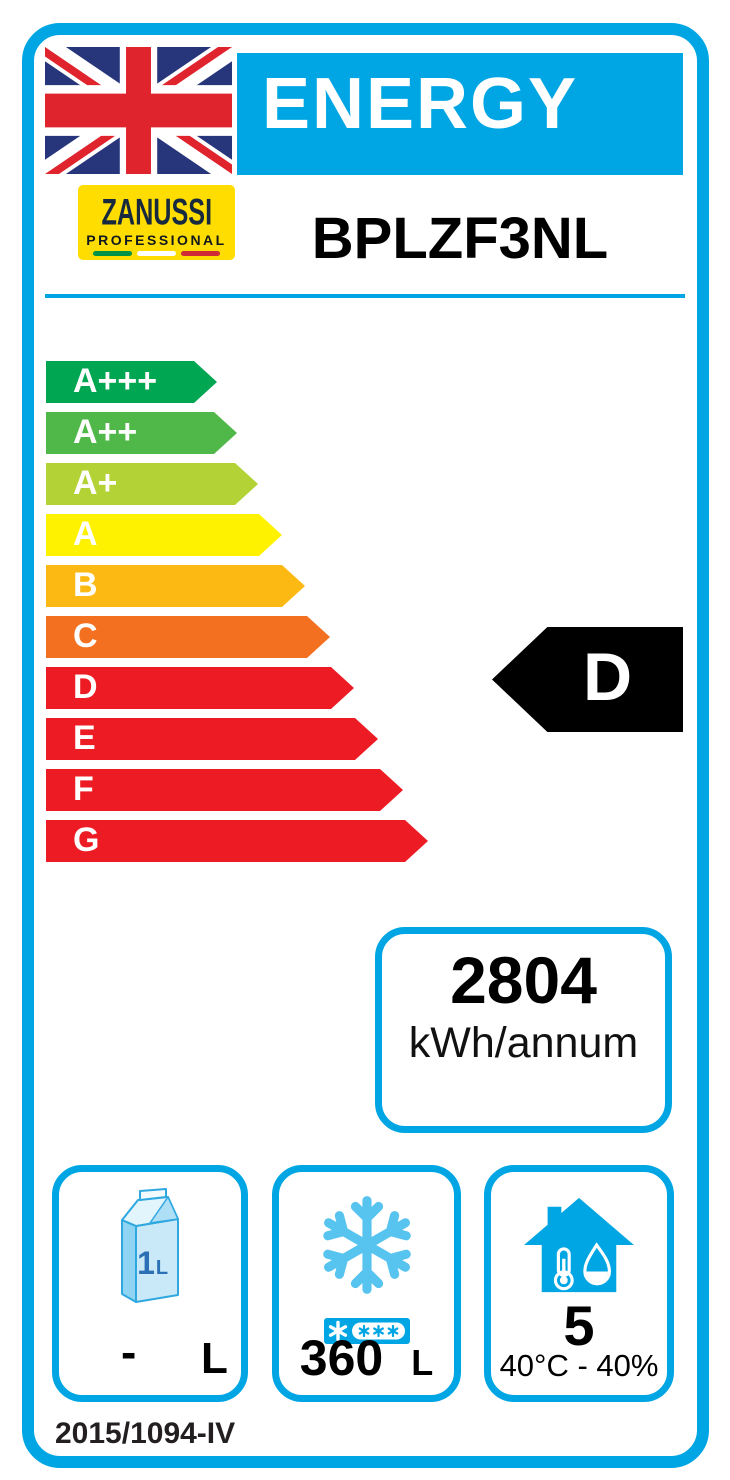 The width and height of the screenshot is (730, 1480). What do you see at coordinates (156, 240) in the screenshot?
I see `brand-subtitle: PROFESSIONAL` at bounding box center [156, 240].